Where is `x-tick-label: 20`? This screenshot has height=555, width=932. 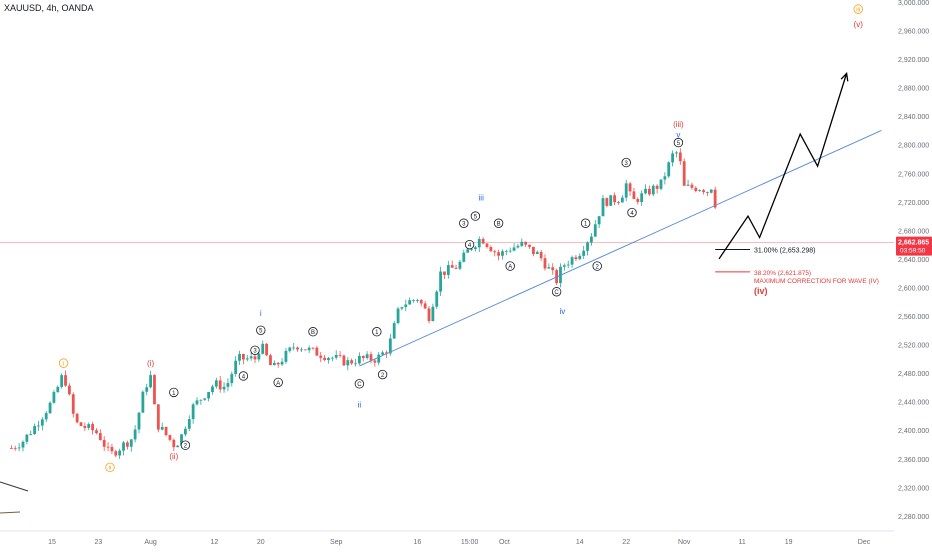 x-tick-label: 20 is located at coordinates (261, 542).